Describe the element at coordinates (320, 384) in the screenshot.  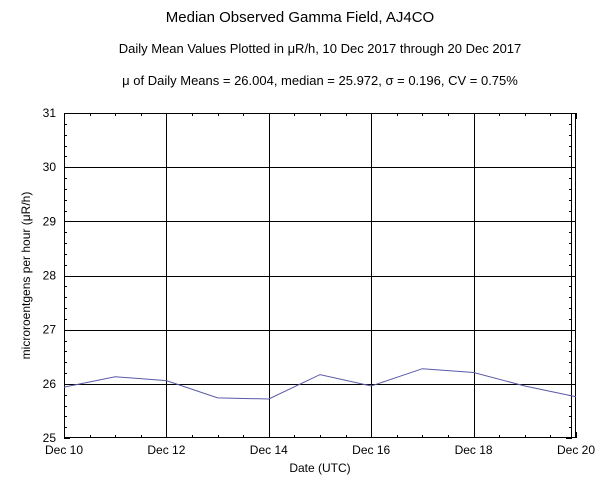
I see `series-line` at that location.